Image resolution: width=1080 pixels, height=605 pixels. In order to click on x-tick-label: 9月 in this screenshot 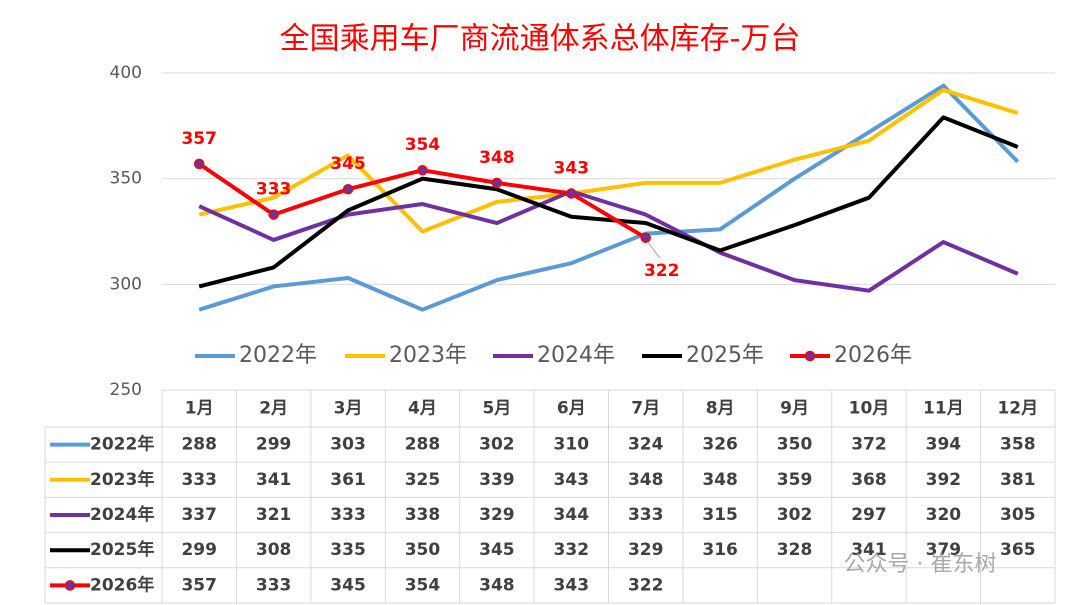, I will do `click(794, 409)`.